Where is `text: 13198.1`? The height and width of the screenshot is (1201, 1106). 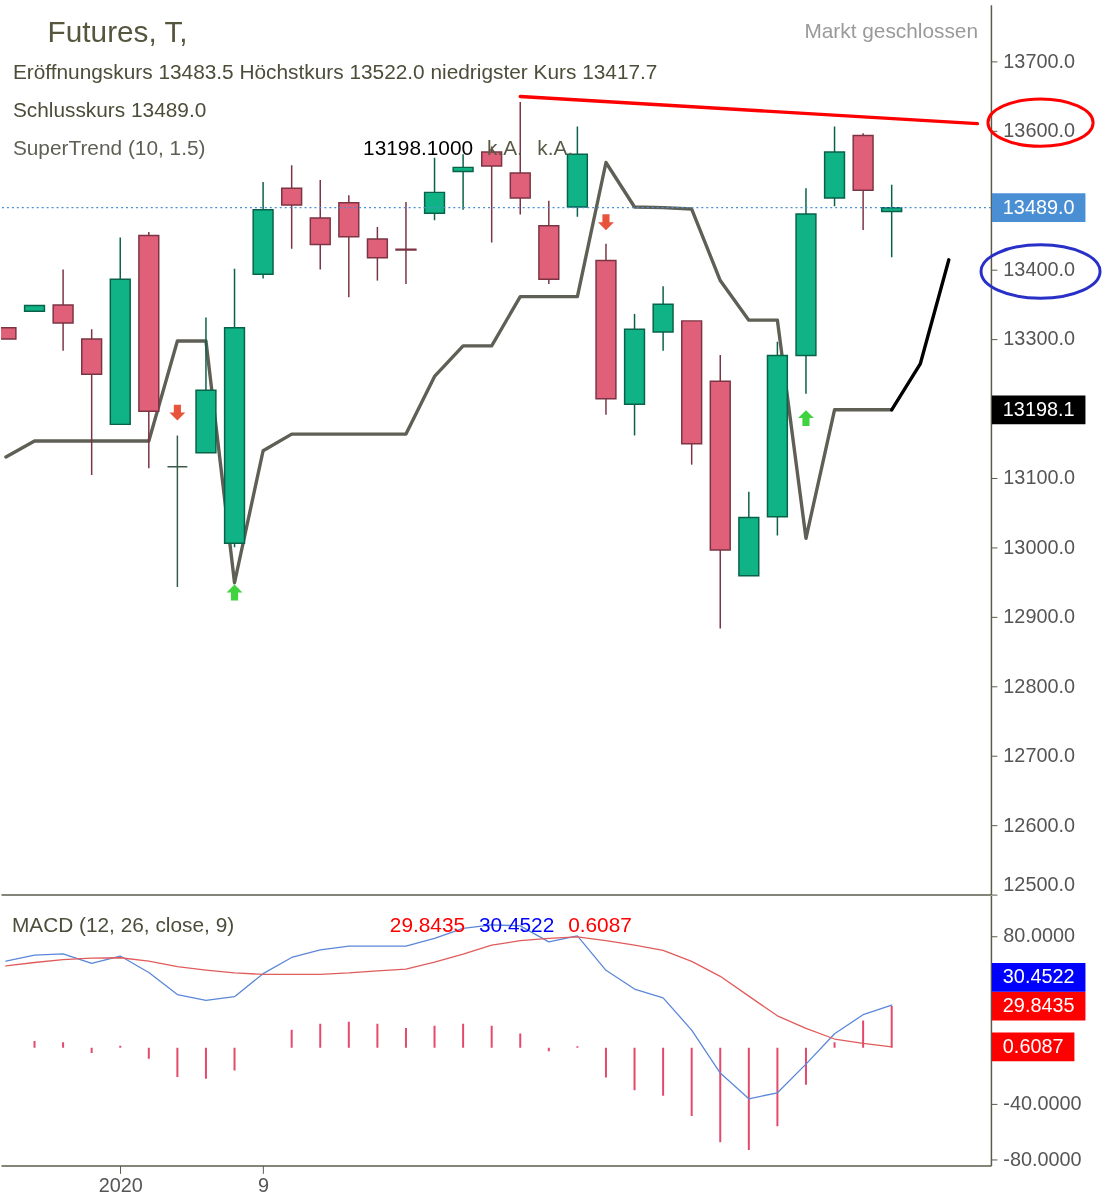 text: 13198.1 is located at coordinates (1038, 408).